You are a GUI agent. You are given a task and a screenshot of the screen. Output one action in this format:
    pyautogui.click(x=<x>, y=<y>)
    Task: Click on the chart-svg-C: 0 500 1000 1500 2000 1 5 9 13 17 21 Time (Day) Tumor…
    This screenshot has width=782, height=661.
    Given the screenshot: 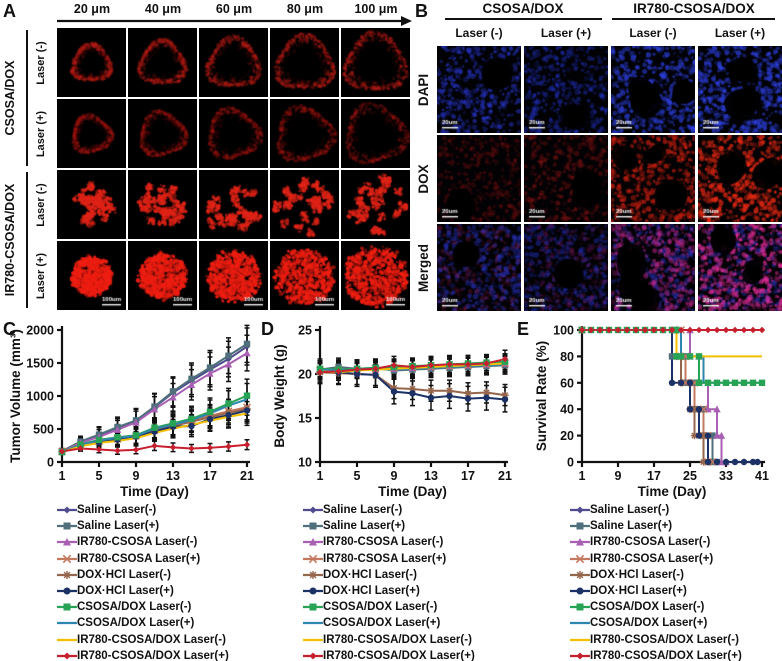 What is the action you would take?
    pyautogui.click(x=131, y=412)
    